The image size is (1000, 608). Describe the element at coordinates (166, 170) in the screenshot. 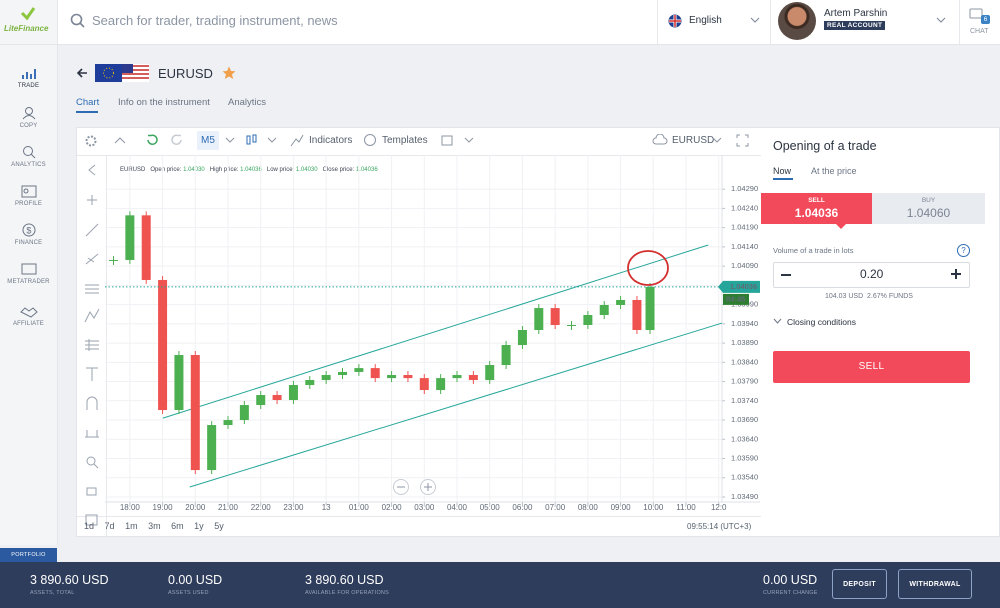

I see `legend-label: Open price:` at that location.